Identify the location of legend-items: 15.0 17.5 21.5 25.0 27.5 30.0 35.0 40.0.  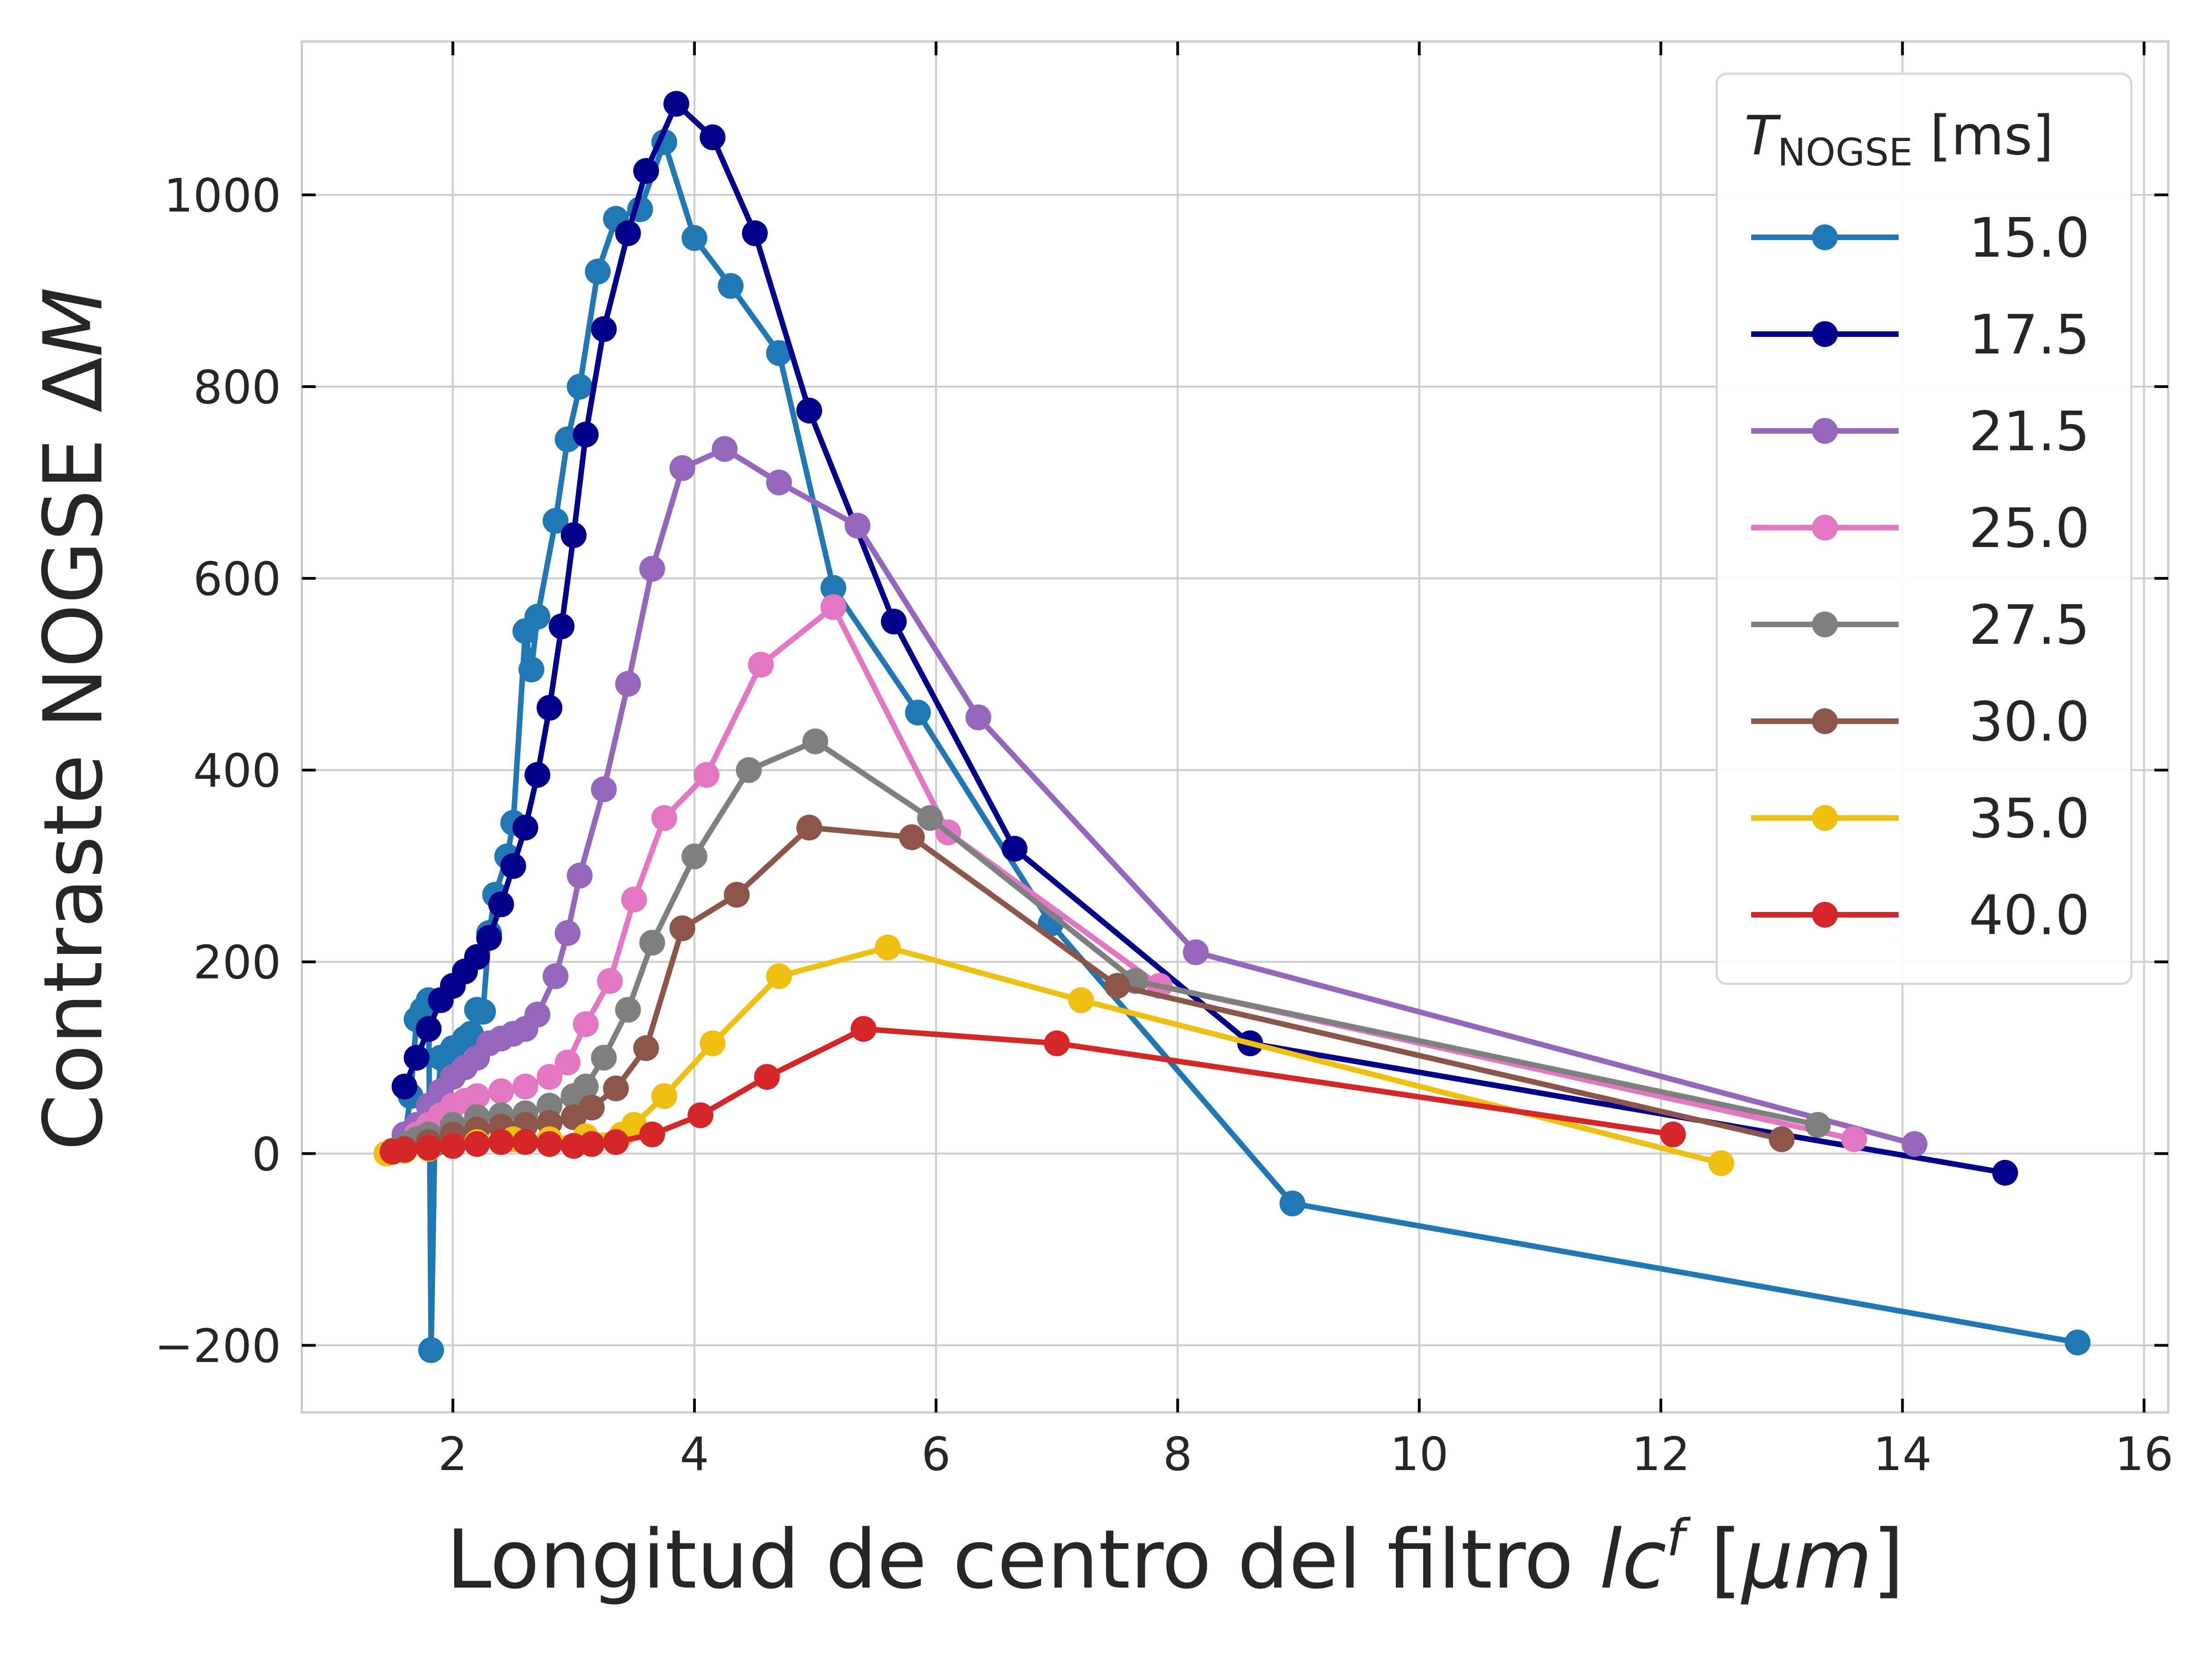
(1920, 576).